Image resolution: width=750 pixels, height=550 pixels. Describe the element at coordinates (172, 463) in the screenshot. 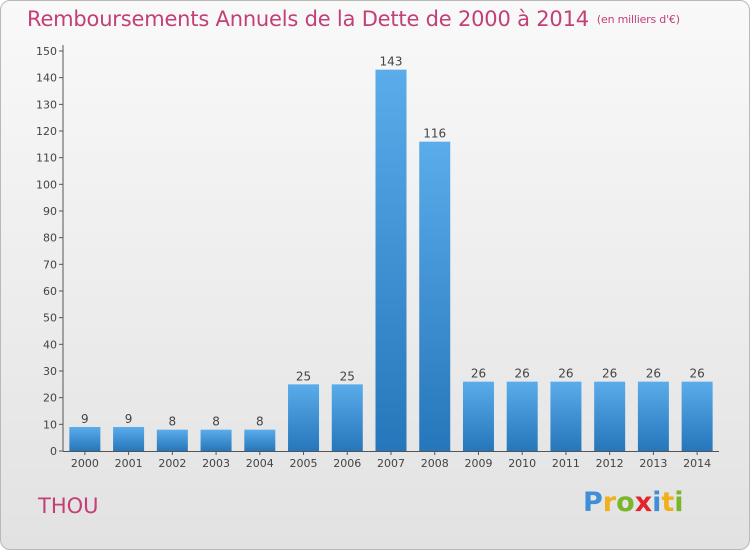

I see `x-tick-label: 2002` at that location.